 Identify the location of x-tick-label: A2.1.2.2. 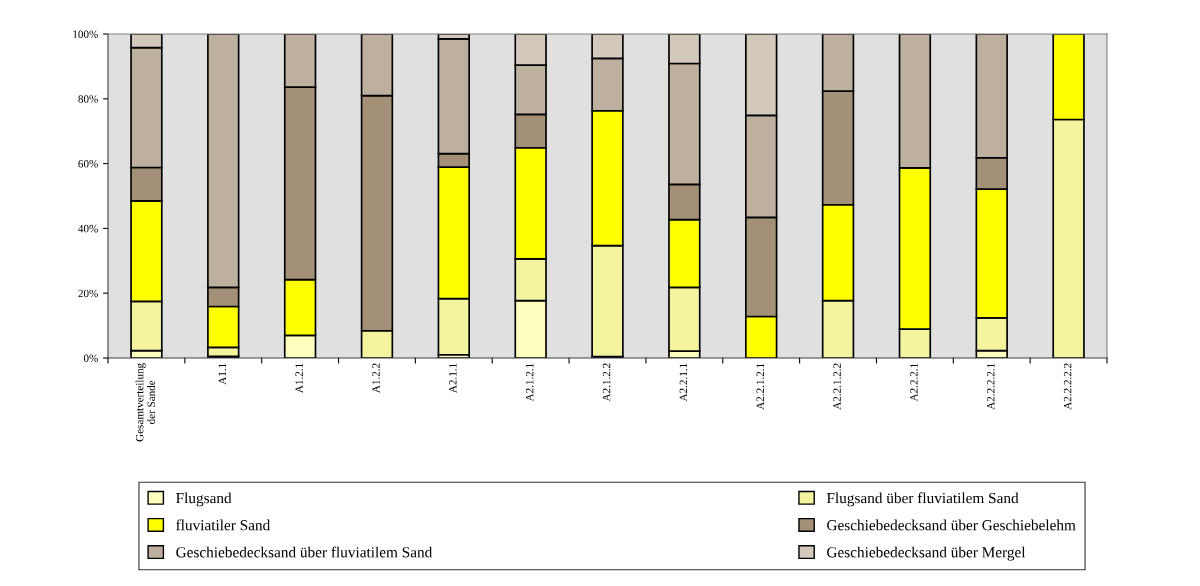
(606, 382).